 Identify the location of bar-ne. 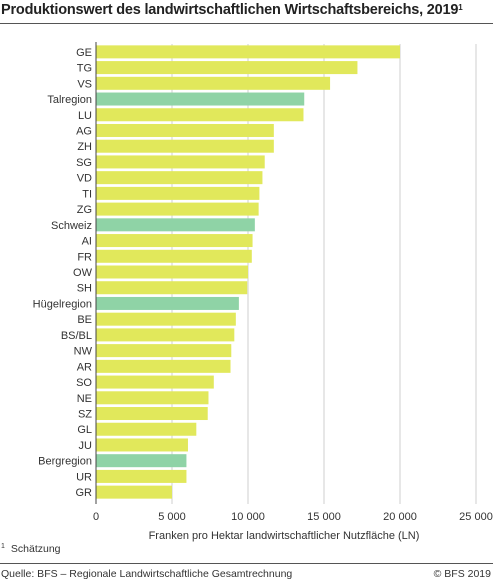
(152, 398).